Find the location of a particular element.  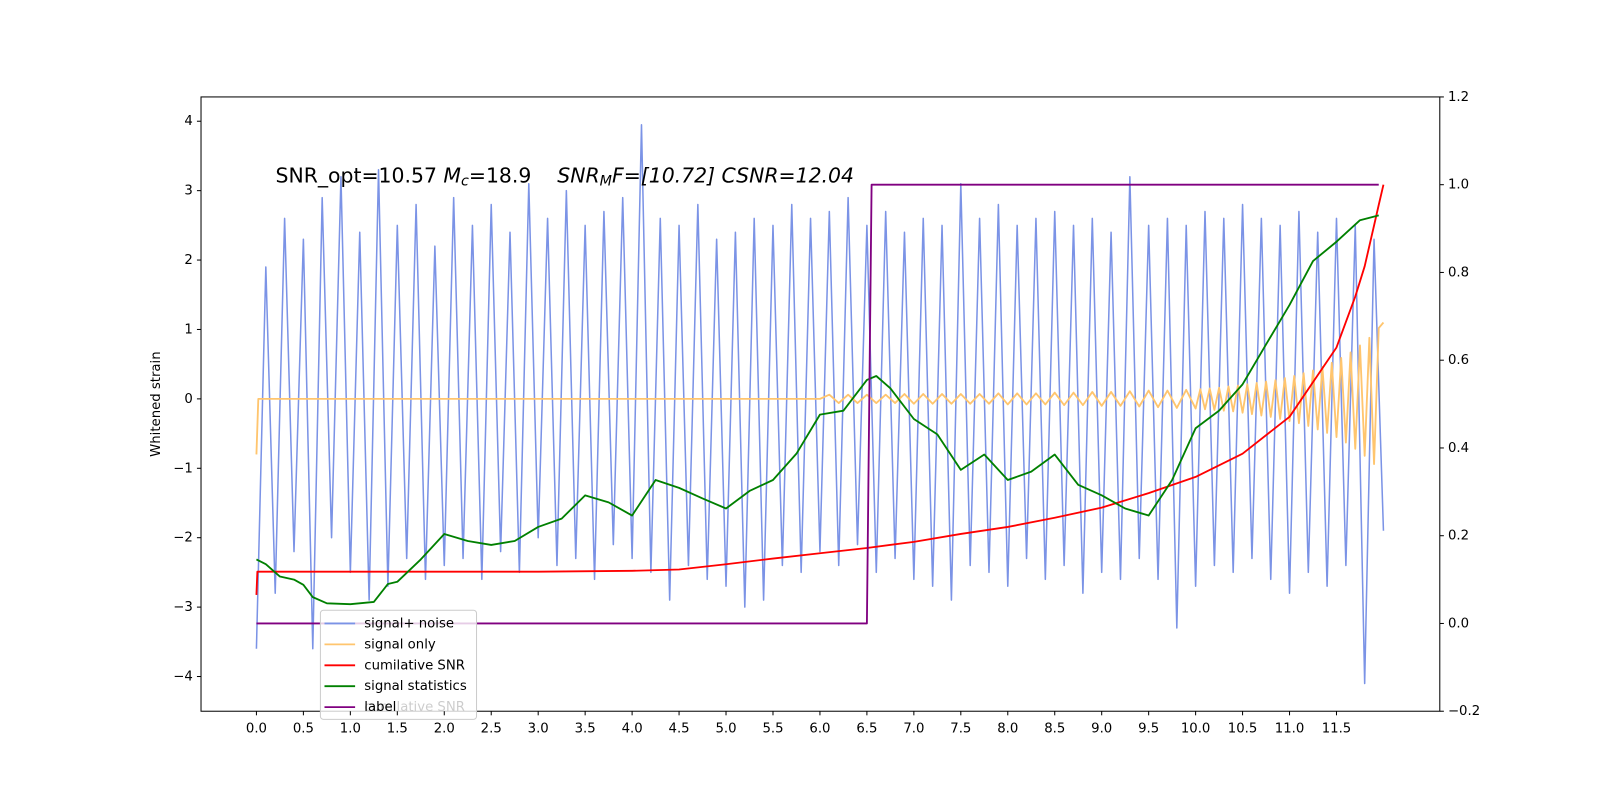

x-tick-label: 1.0 is located at coordinates (350, 729).